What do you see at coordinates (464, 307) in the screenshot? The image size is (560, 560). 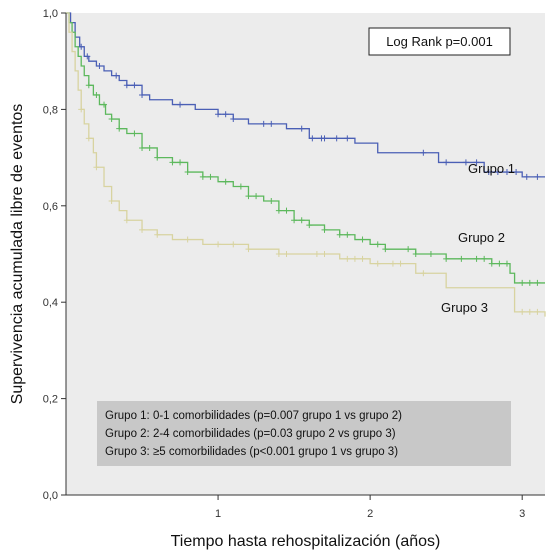 I see `series-label-grupo-3: Grupo 3` at bounding box center [464, 307].